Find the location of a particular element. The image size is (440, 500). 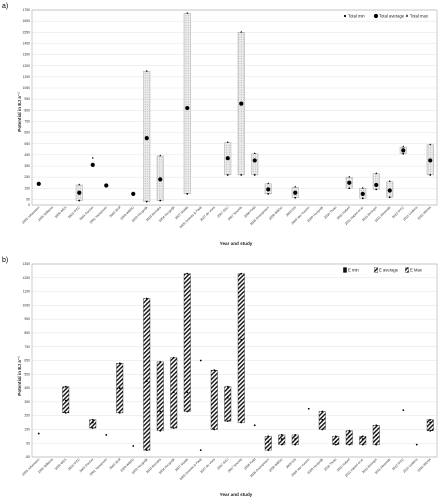

panel-a-ylabel: Potential in EJ a⁻¹ is located at coordinates (19, 112).